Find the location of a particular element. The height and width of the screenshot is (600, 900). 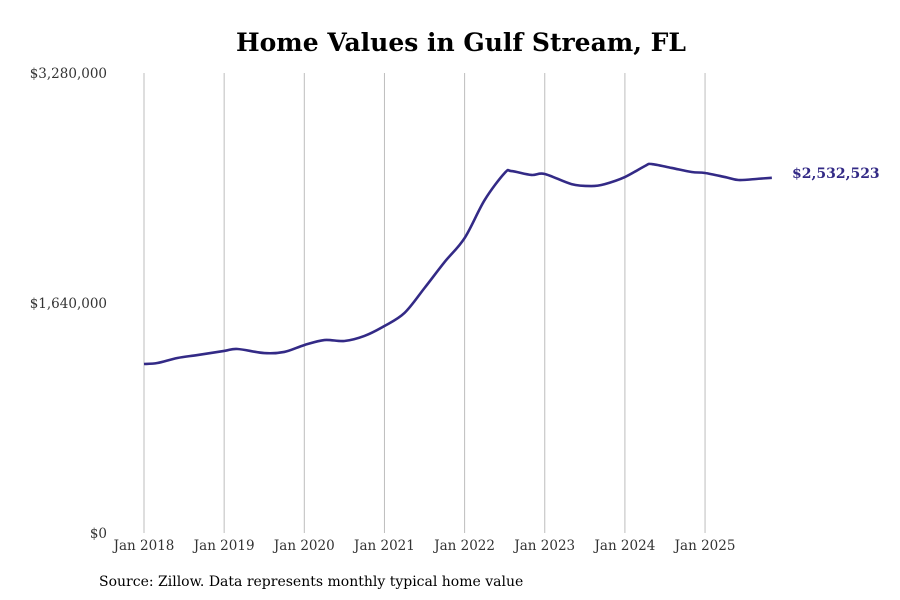

x-tick-label: Jan 2019 is located at coordinates (223, 546).